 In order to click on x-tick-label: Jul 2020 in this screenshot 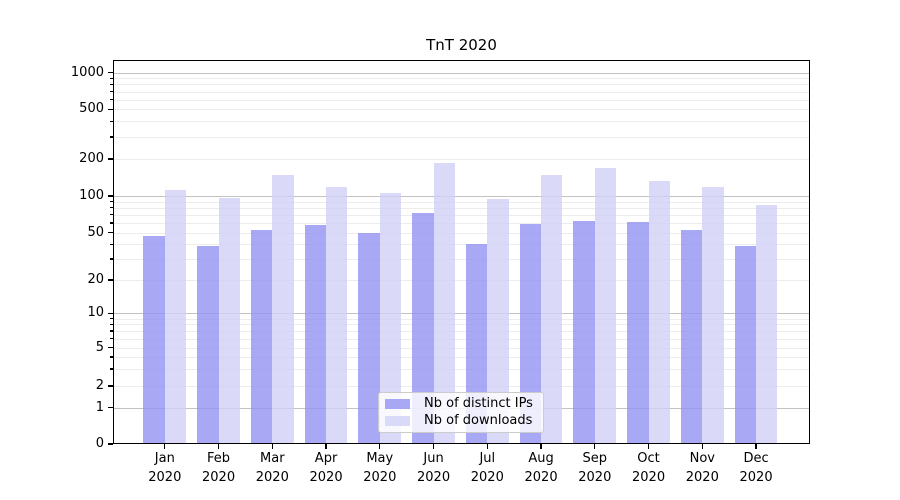, I will do `click(487, 468)`.